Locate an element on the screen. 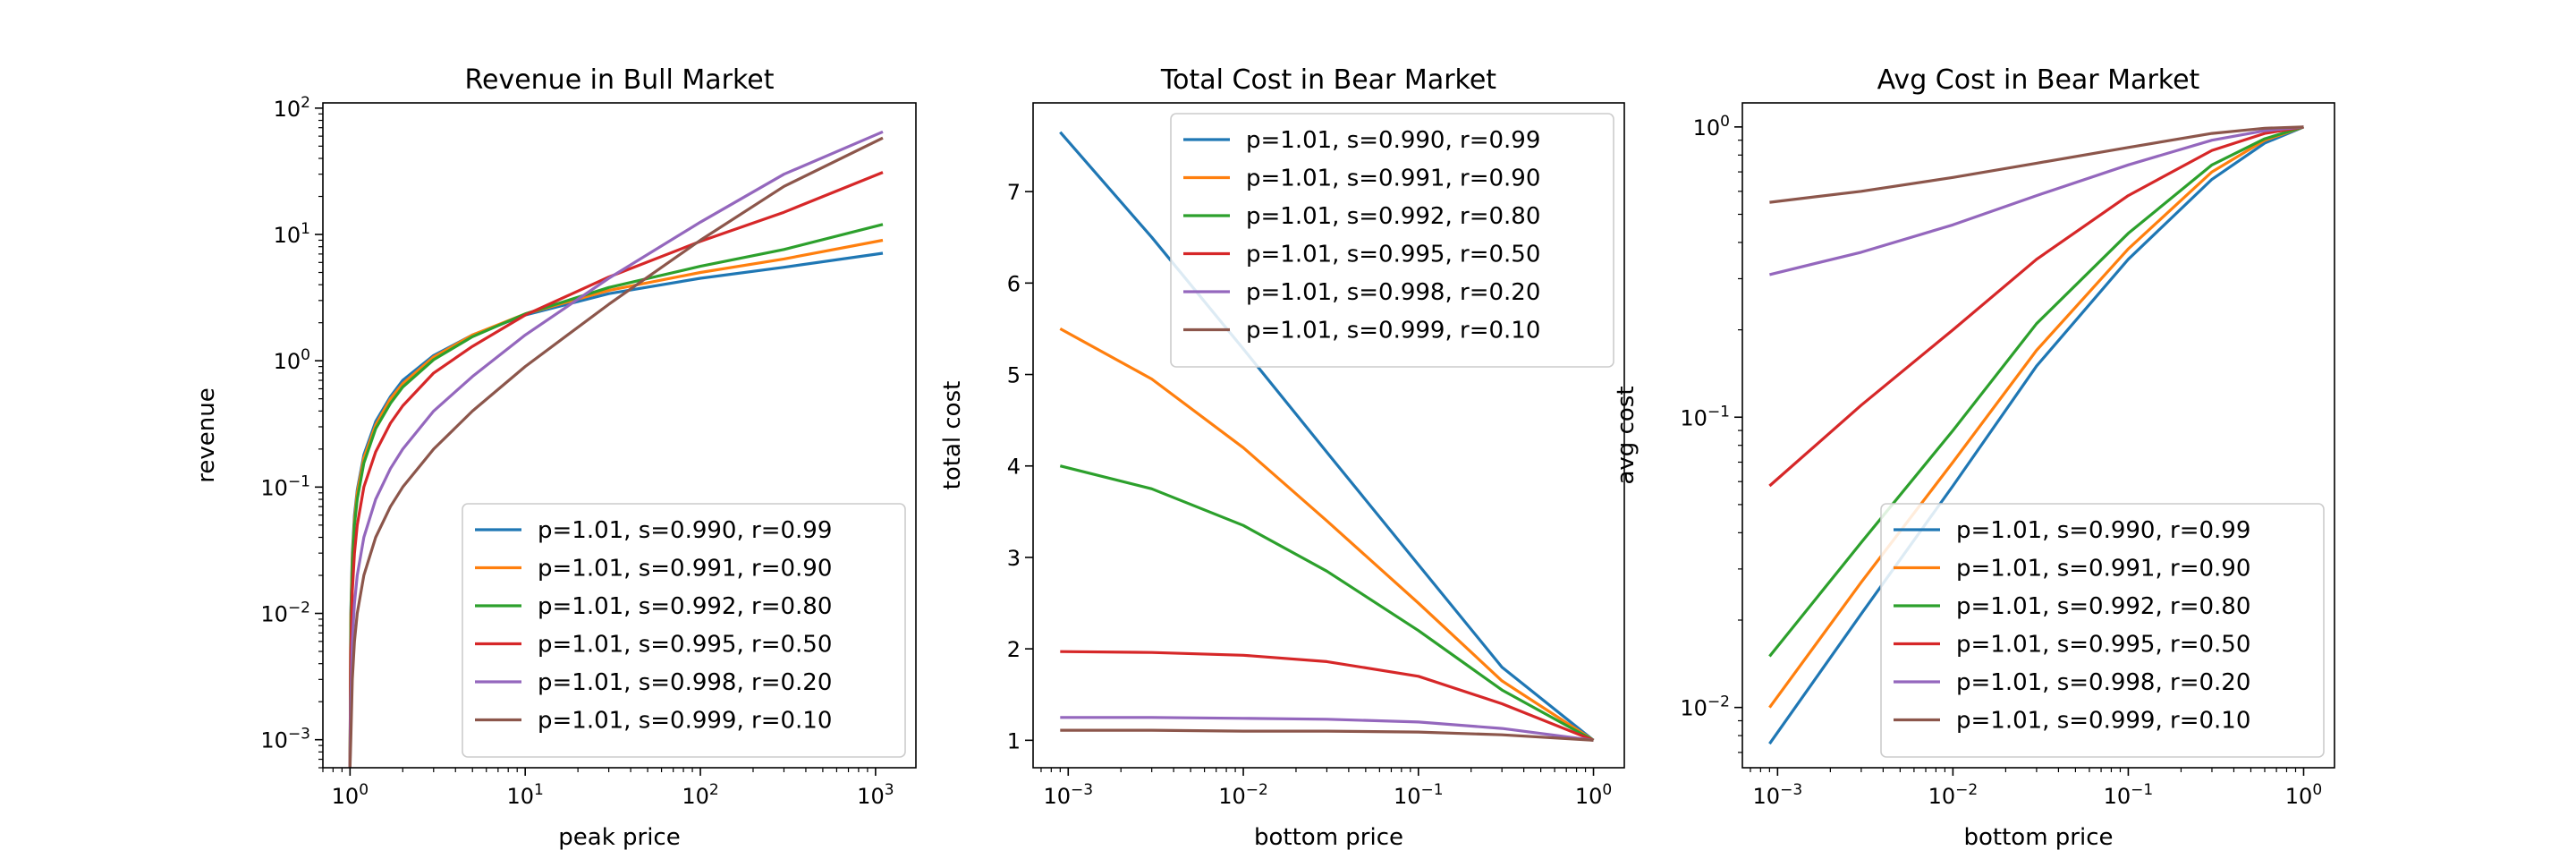 The image size is (2576, 859). x-tick-label: 10³ is located at coordinates (875, 795).